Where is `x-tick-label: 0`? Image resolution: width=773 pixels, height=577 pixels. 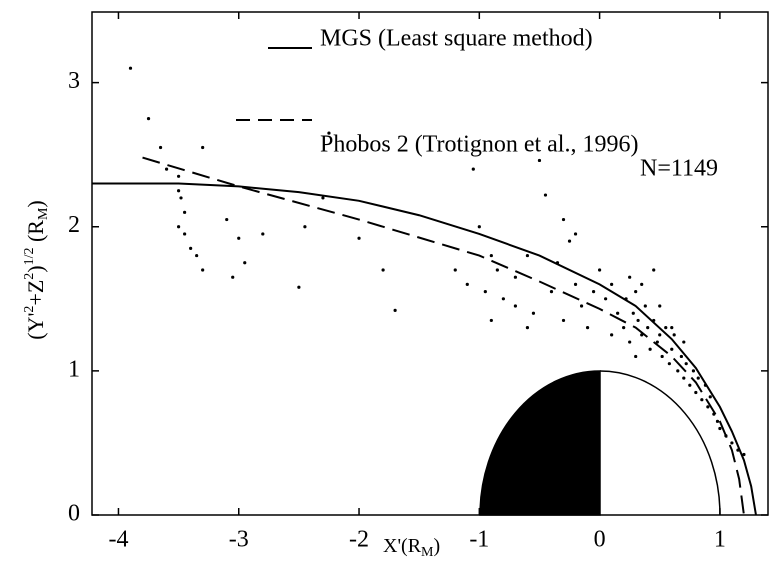 x-tick-label: 0 is located at coordinates (600, 540).